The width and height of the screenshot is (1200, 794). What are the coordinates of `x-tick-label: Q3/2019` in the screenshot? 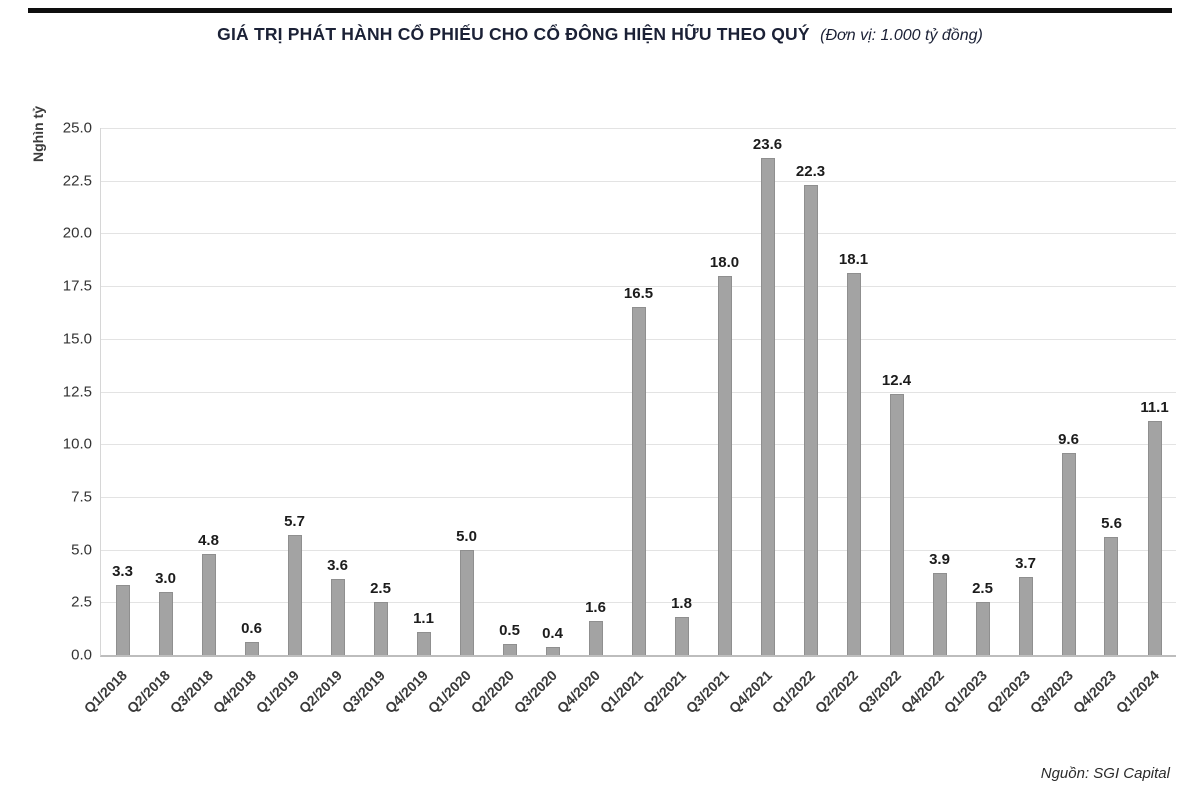 It's located at (364, 692).